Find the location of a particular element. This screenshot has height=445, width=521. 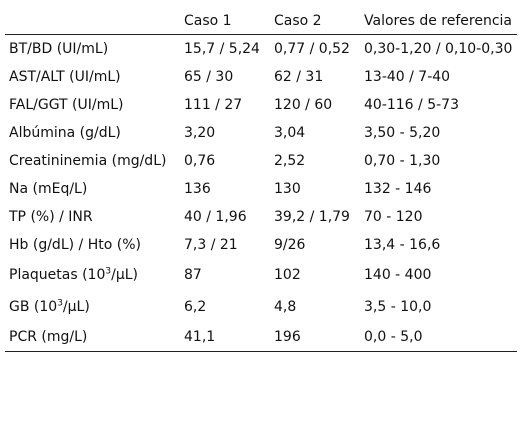

header-reference-values: Valores de referencia is located at coordinates (438, 21).